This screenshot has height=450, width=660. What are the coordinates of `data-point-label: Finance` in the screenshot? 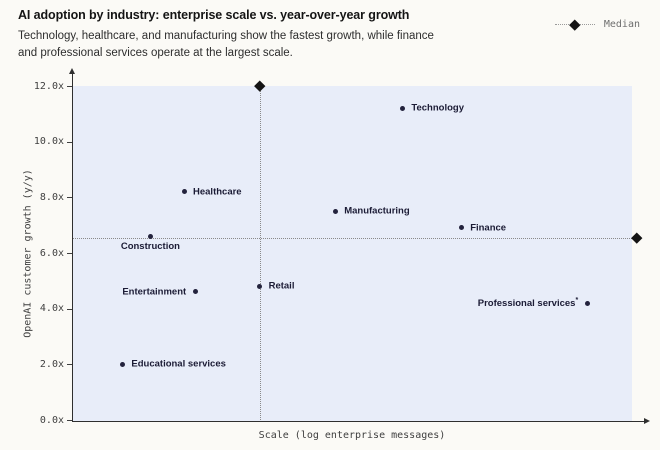 It's located at (488, 228).